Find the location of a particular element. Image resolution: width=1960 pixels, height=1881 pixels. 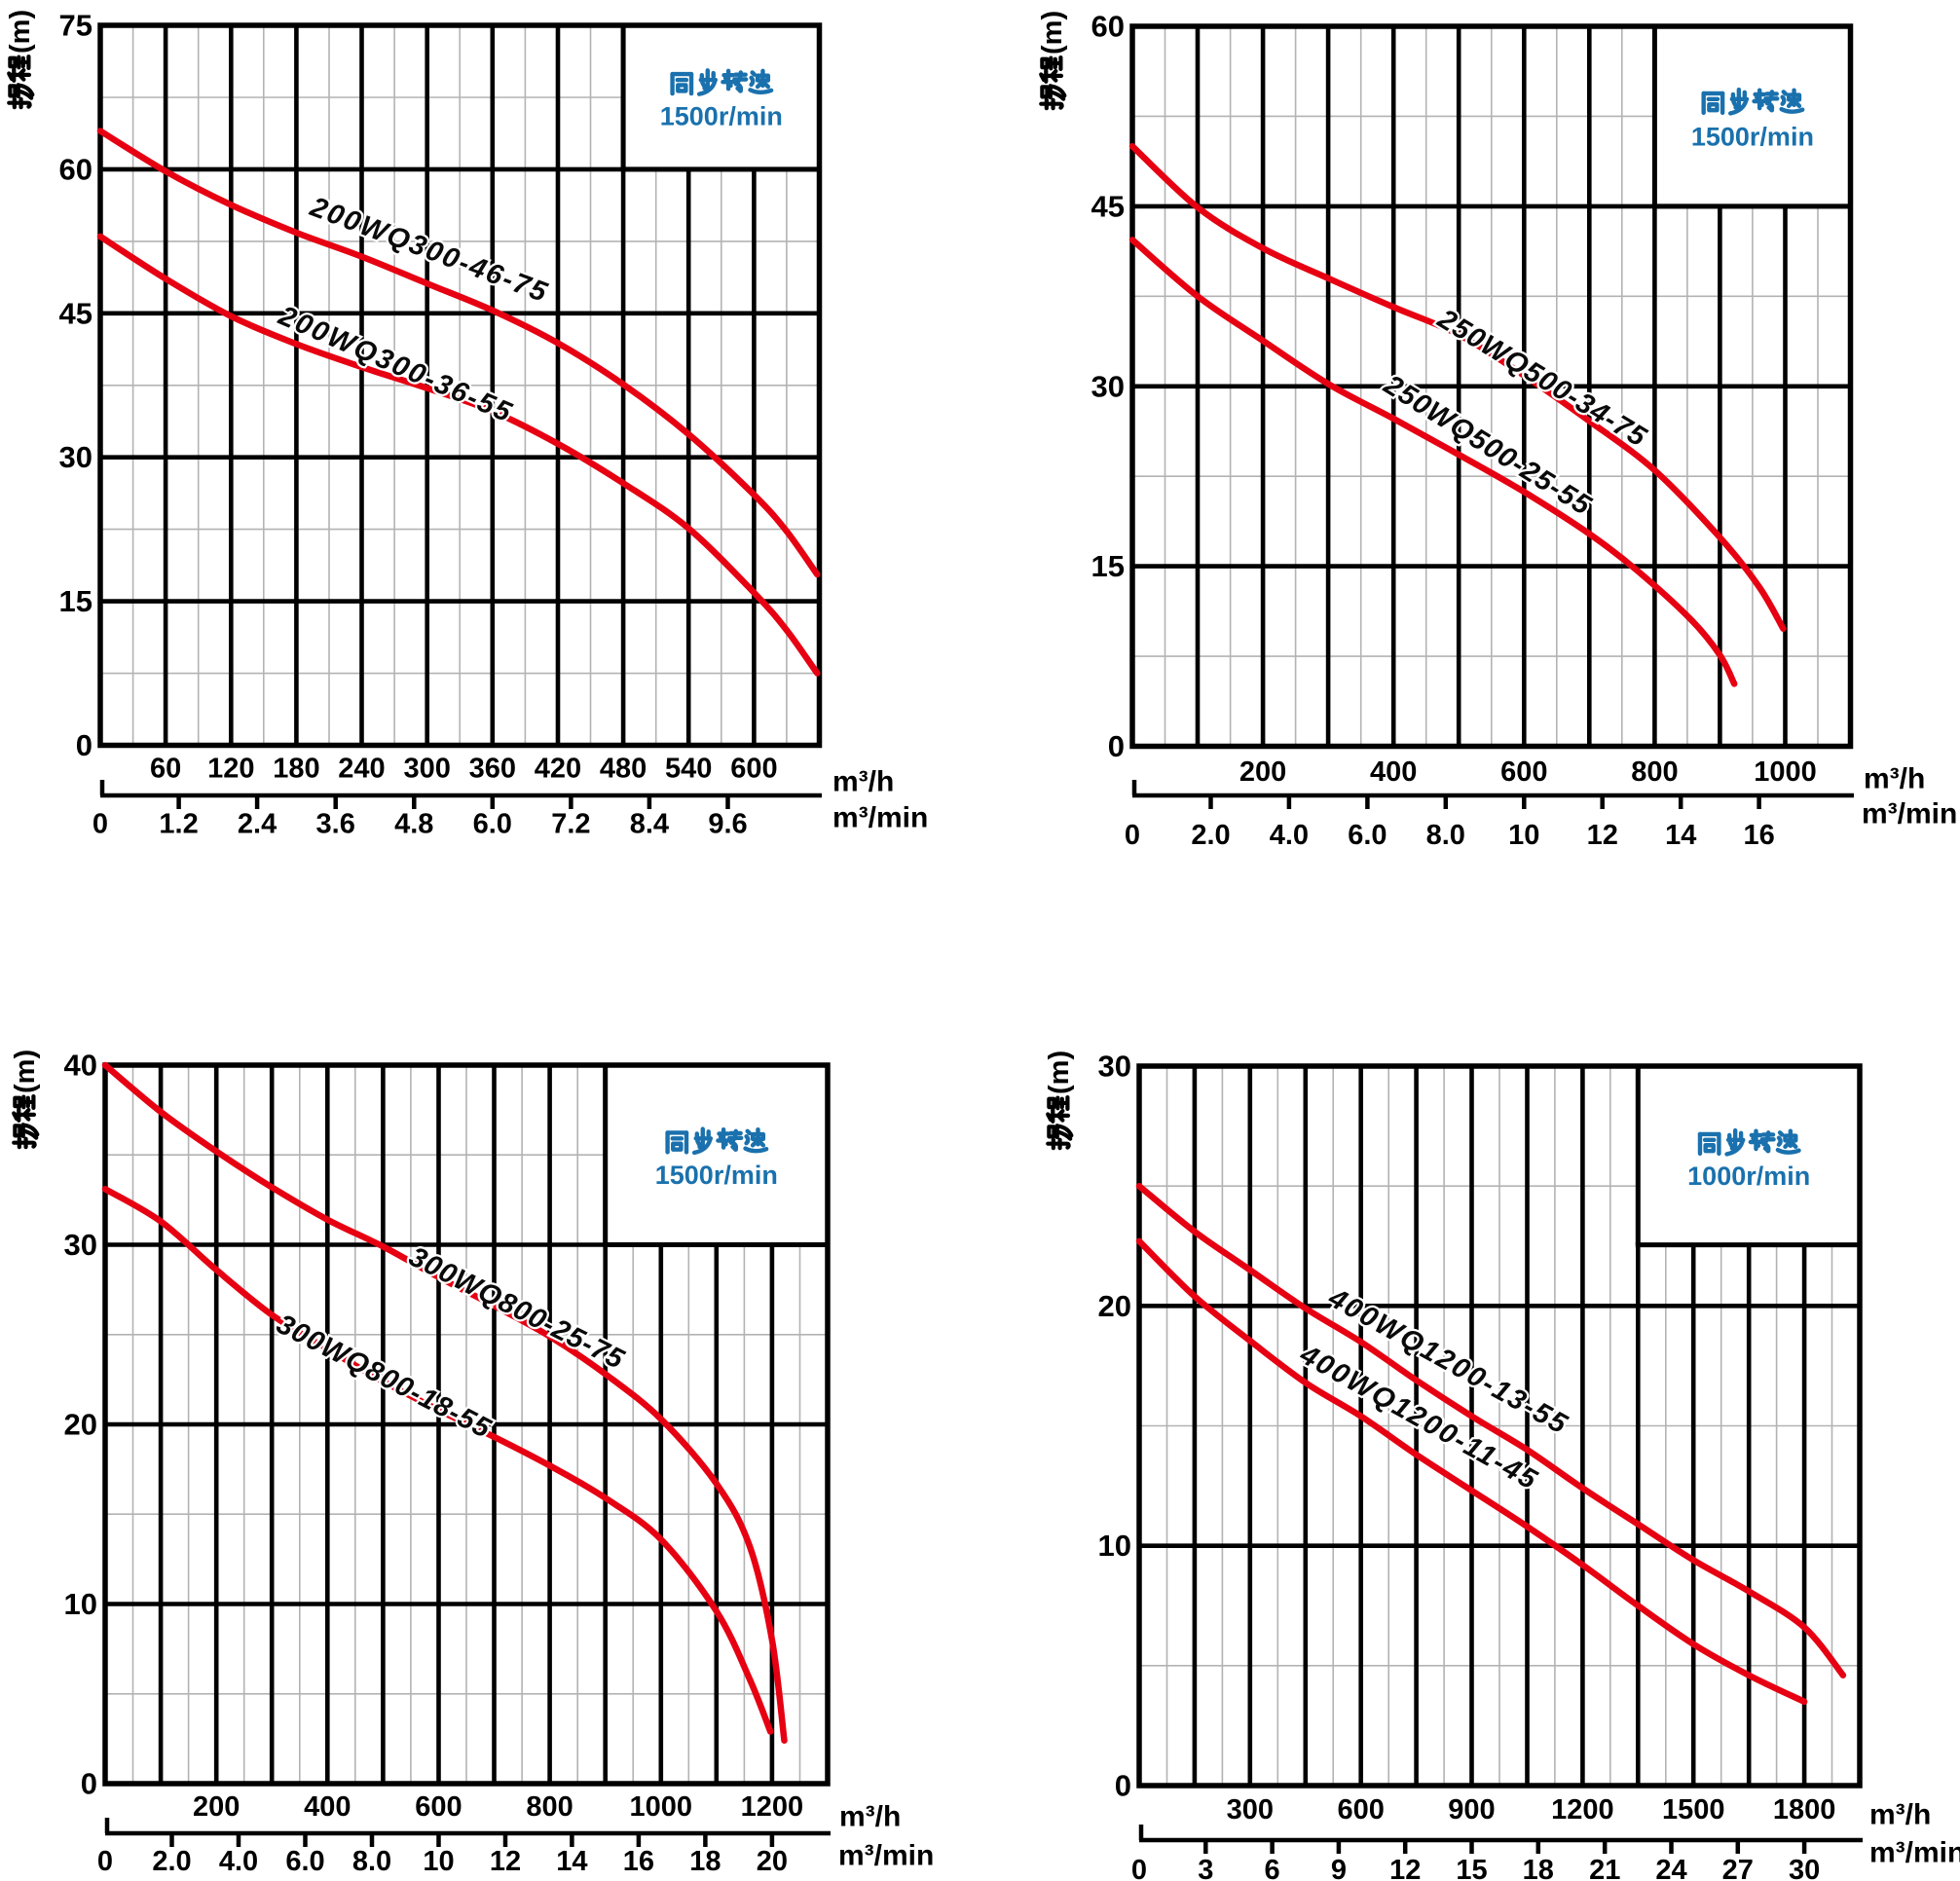

svg-text: 4.8 is located at coordinates (413, 825).